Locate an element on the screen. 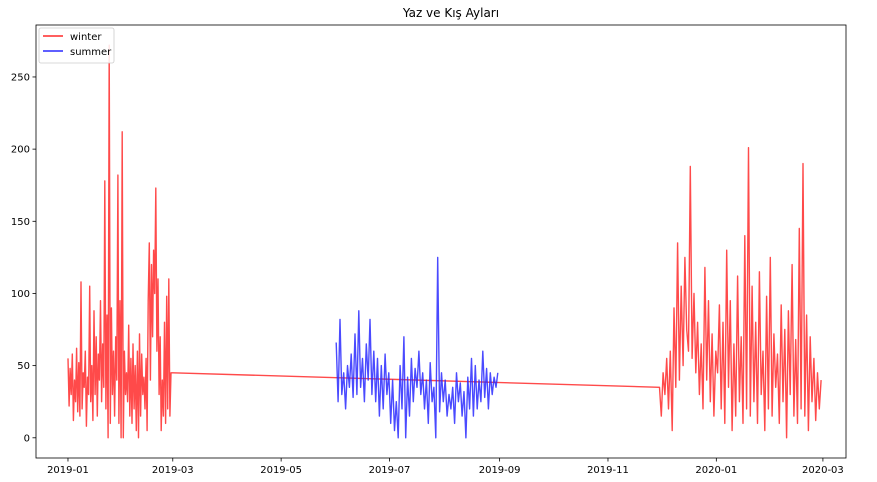 The image size is (877, 482). x-tick-label: 2019-01 is located at coordinates (68, 470).